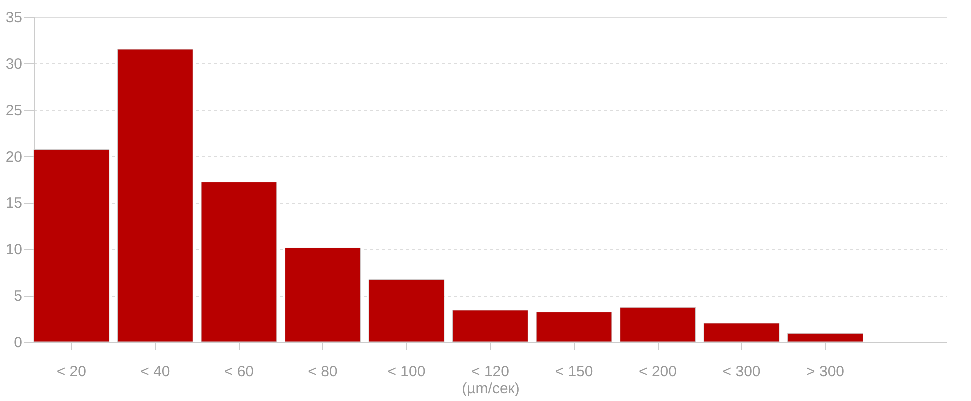  Describe the element at coordinates (14, 64) in the screenshot. I see `y-tick-label: 30` at that location.